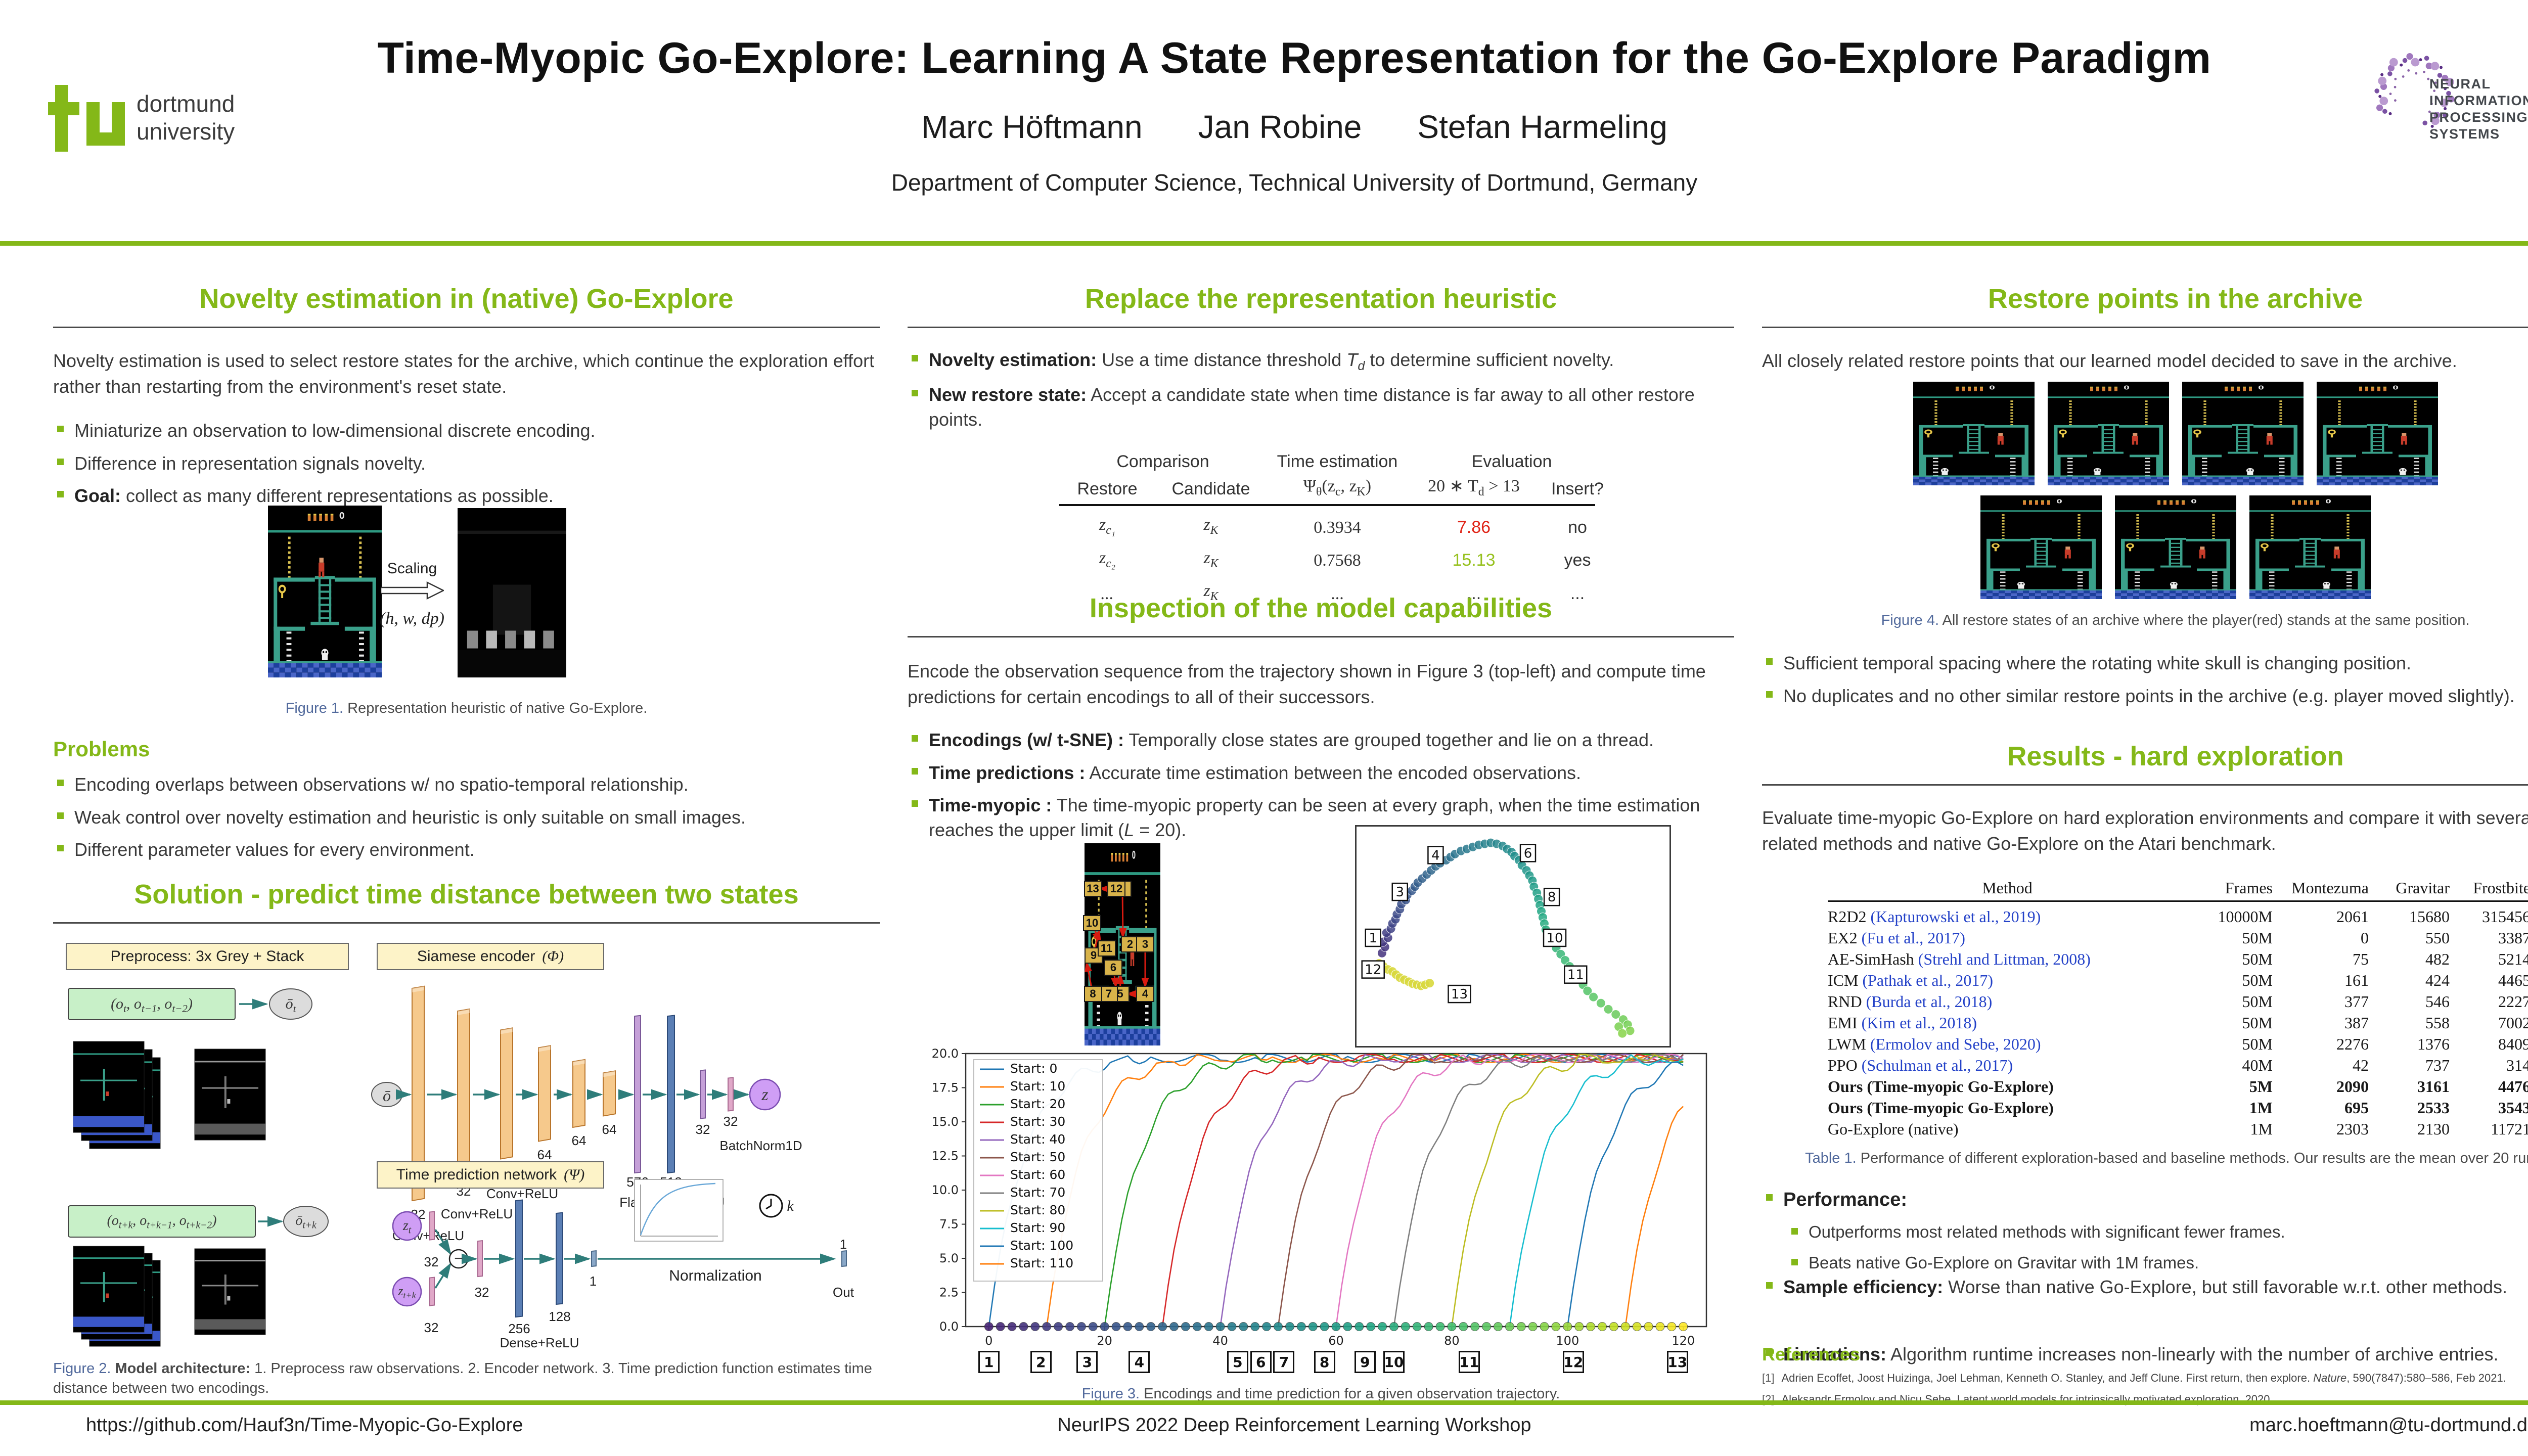 Image resolution: width=2528 pixels, height=1456 pixels. What do you see at coordinates (1935, 916) in the screenshot?
I see `method-cell: R2D2 (Kapturowski et al., 2019)` at bounding box center [1935, 916].